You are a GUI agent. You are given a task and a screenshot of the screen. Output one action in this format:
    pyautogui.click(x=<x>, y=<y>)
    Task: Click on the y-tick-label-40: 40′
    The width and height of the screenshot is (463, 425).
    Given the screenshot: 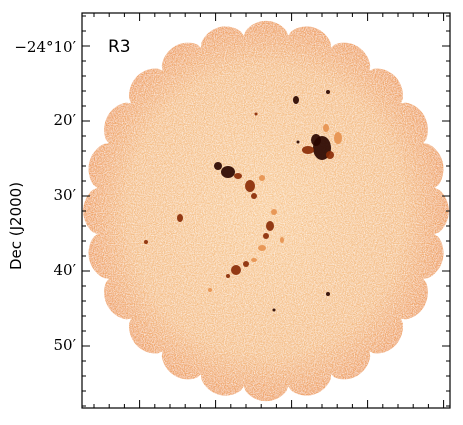 What is the action you would take?
    pyautogui.click(x=65, y=270)
    